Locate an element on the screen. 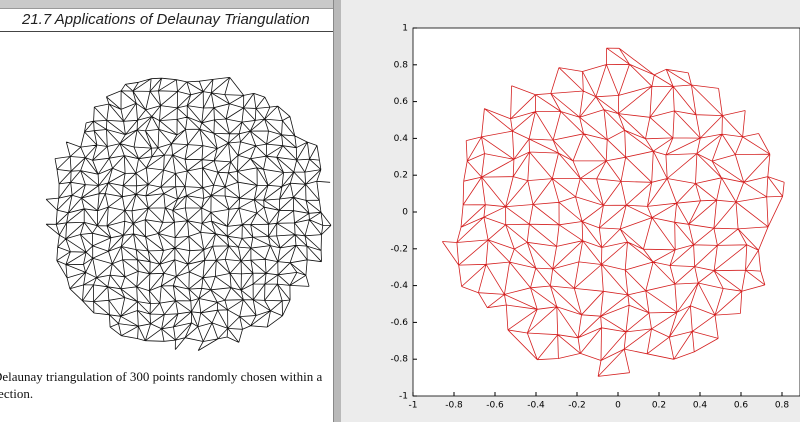 The width and height of the screenshot is (800, 422). y-tick-label: -0.8 is located at coordinates (399, 360).